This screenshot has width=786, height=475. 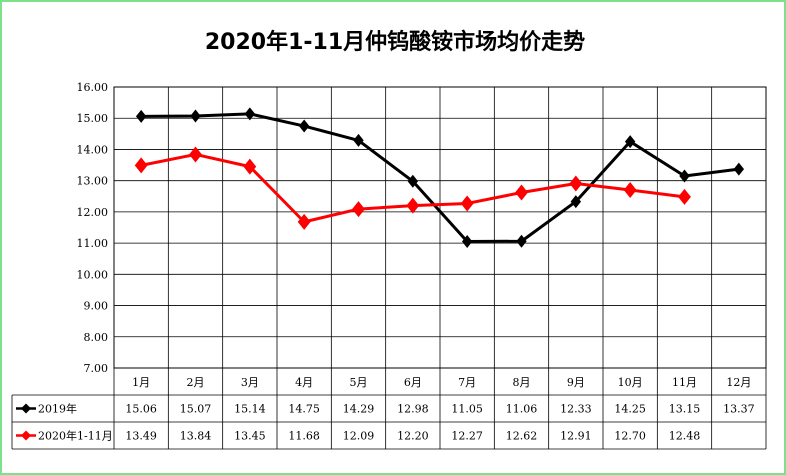 What do you see at coordinates (576, 409) in the screenshot?
I see `data-table-value: 12.33` at bounding box center [576, 409].